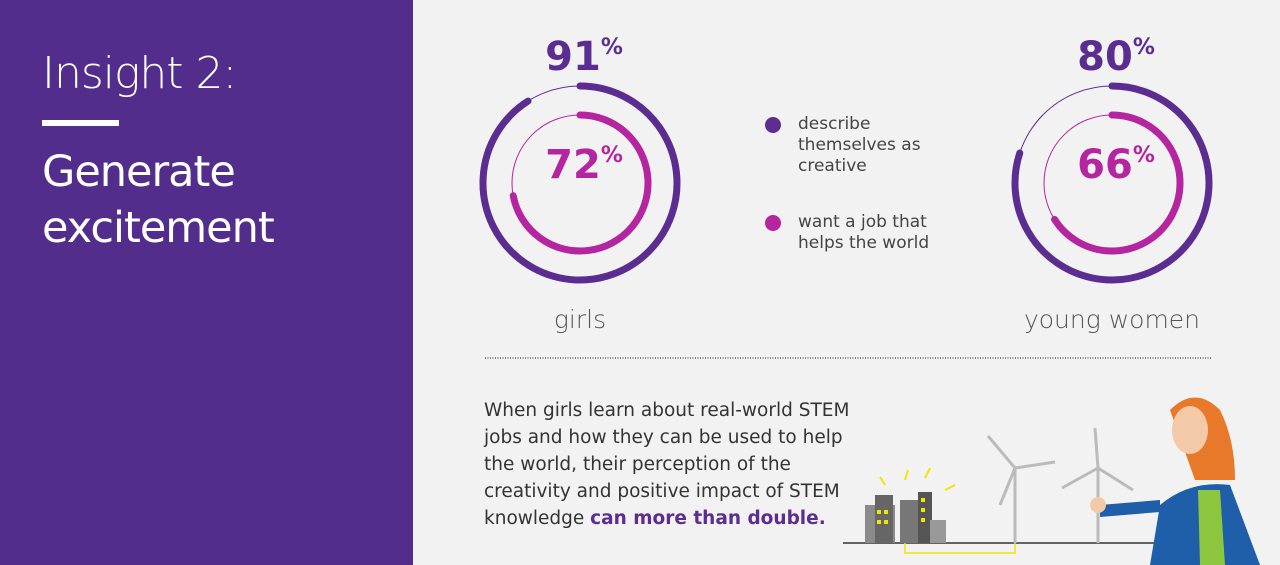 The image size is (1280, 565). I want to click on value-label: 66%, so click(1116, 165).